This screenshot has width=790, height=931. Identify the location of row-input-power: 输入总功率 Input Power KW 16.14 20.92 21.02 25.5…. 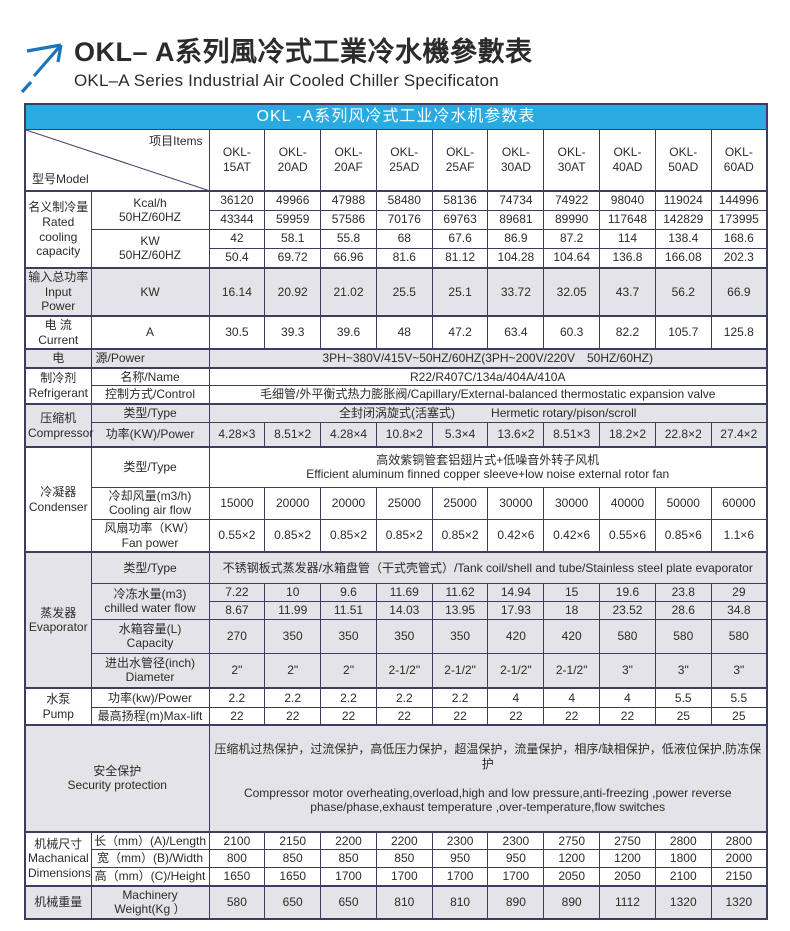
(396, 292).